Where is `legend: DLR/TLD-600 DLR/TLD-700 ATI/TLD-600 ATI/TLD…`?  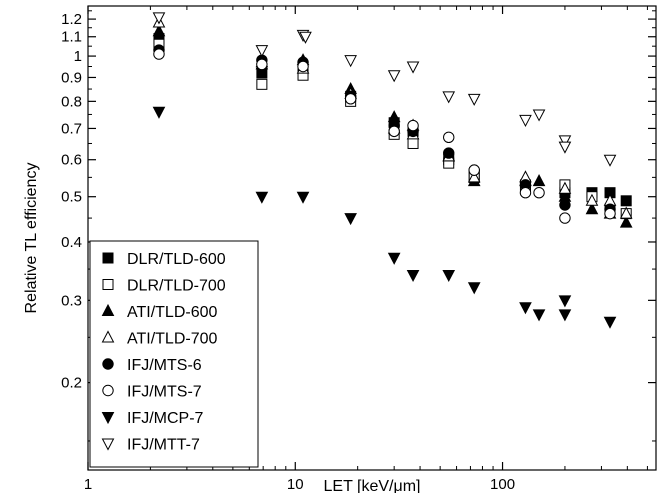
legend: DLR/TLD-600 DLR/TLD-700 ATI/TLD-600 ATI/TLD… is located at coordinates (174, 354).